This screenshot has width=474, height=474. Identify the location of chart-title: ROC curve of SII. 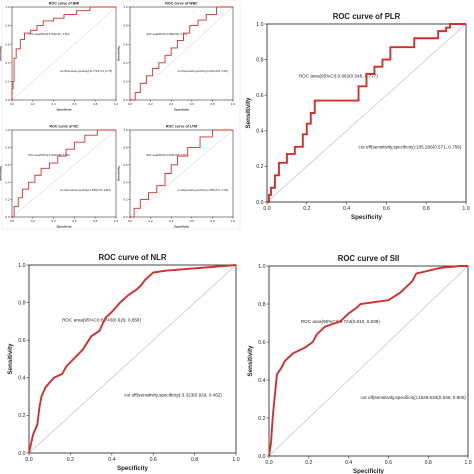
(369, 258).